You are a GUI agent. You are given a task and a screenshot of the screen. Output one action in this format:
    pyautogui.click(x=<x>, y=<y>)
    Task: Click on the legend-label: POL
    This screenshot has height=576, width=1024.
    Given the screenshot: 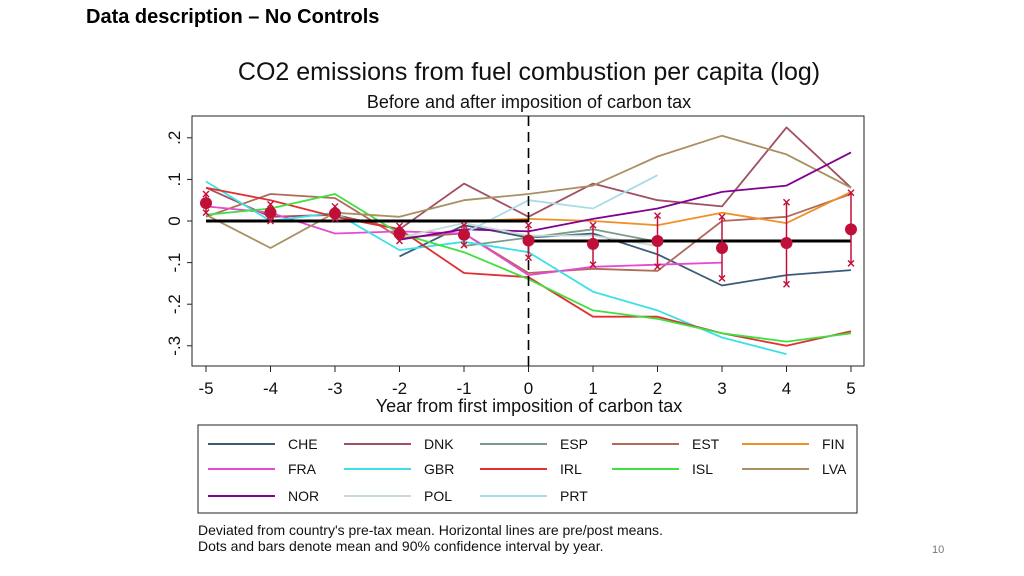 What is the action you would take?
    pyautogui.click(x=438, y=496)
    